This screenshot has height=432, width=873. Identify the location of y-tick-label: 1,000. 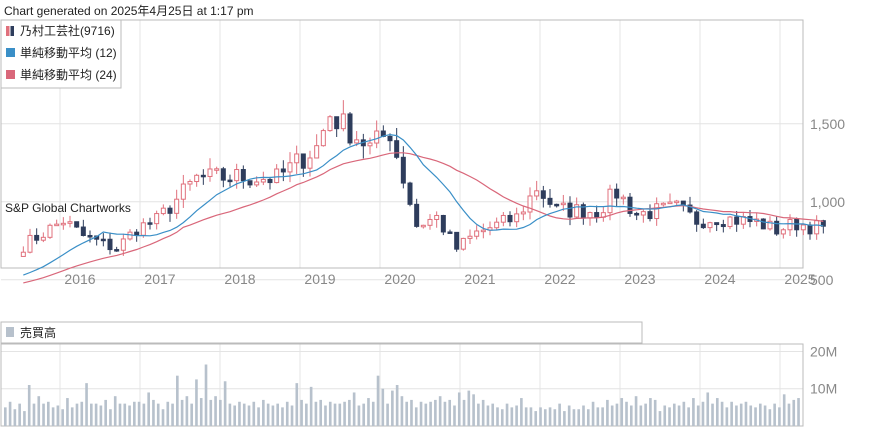
(827, 202).